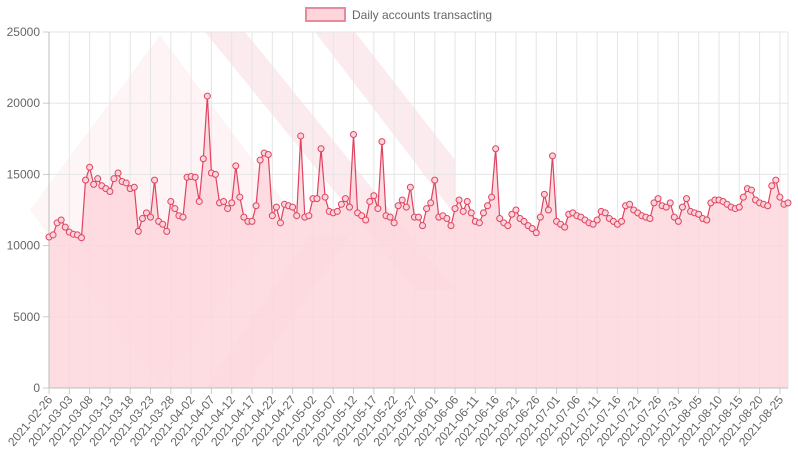 The width and height of the screenshot is (798, 450). I want to click on y-tick-label: 0, so click(36, 388).